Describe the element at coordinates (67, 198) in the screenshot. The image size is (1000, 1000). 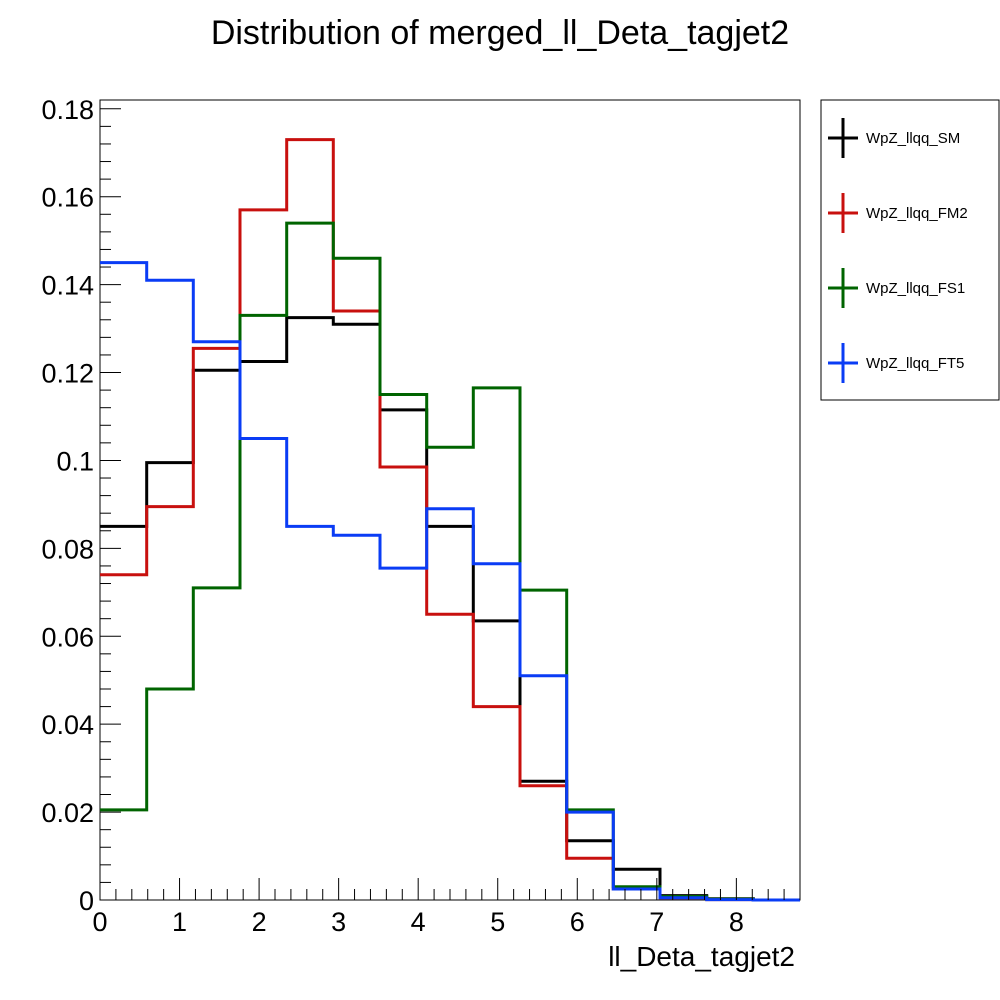
I see `y-tick-label: 0.16` at that location.